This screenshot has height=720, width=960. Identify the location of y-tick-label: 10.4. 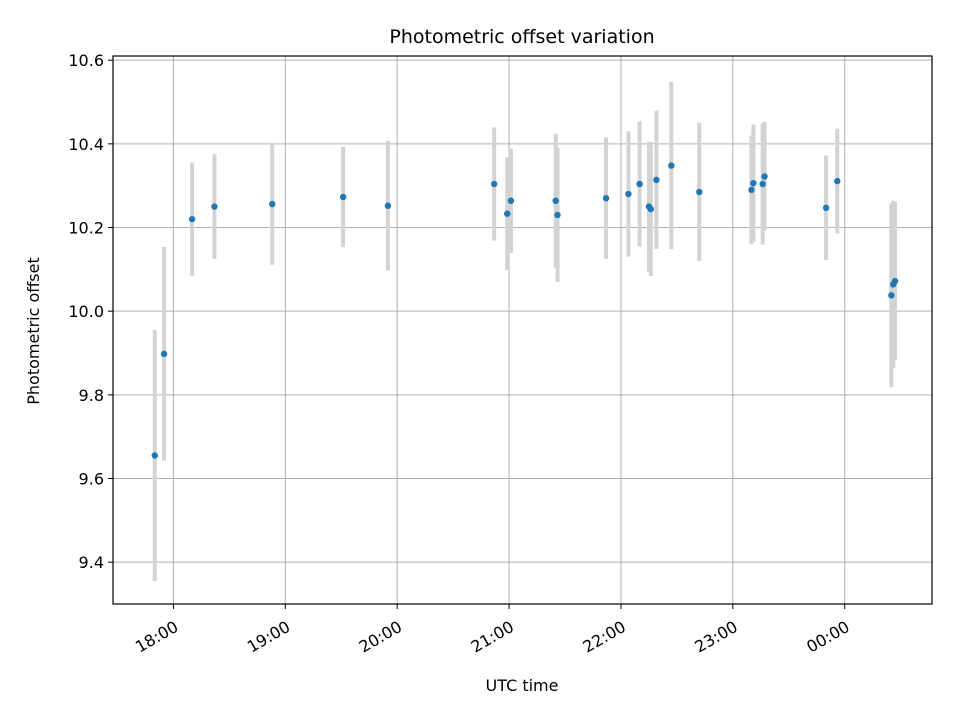
(86, 144).